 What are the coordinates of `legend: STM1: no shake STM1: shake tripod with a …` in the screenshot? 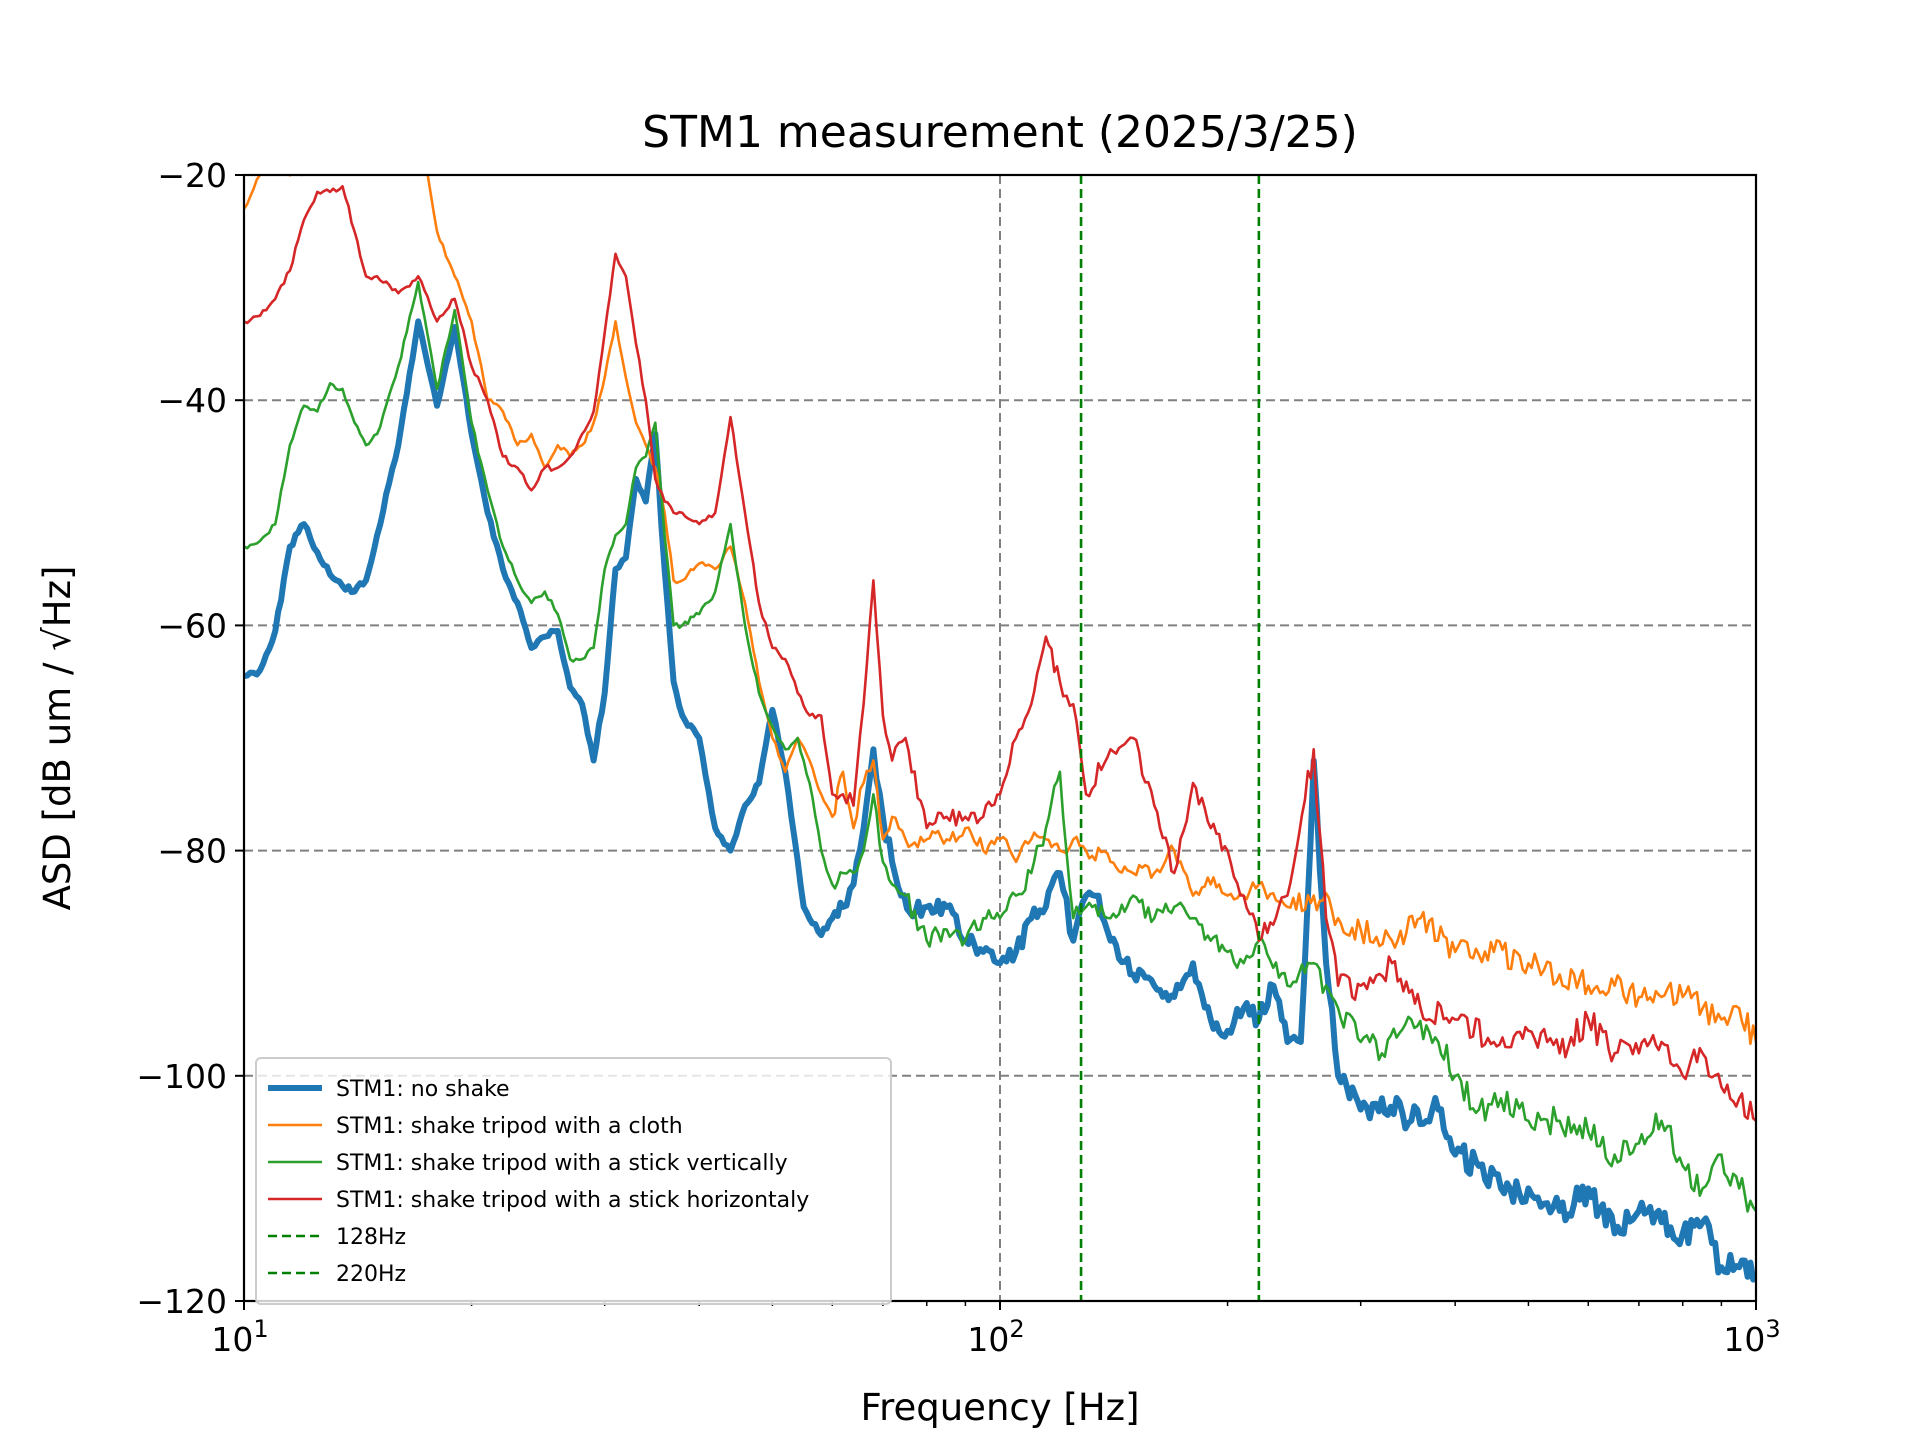 It's located at (573, 1181).